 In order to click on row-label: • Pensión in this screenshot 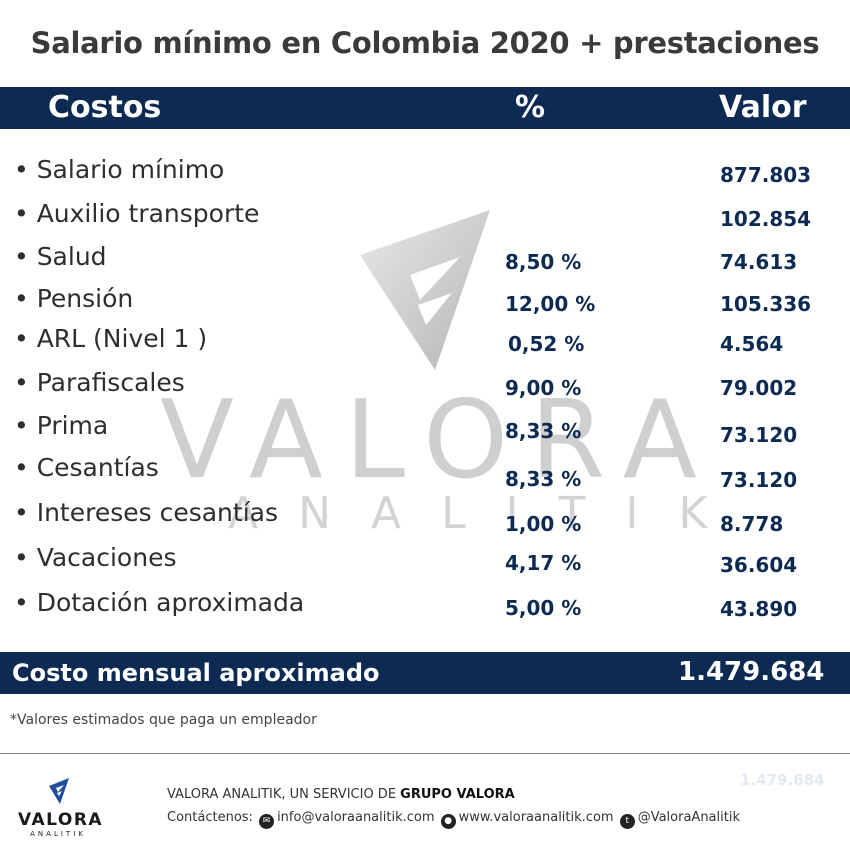, I will do `click(74, 298)`.